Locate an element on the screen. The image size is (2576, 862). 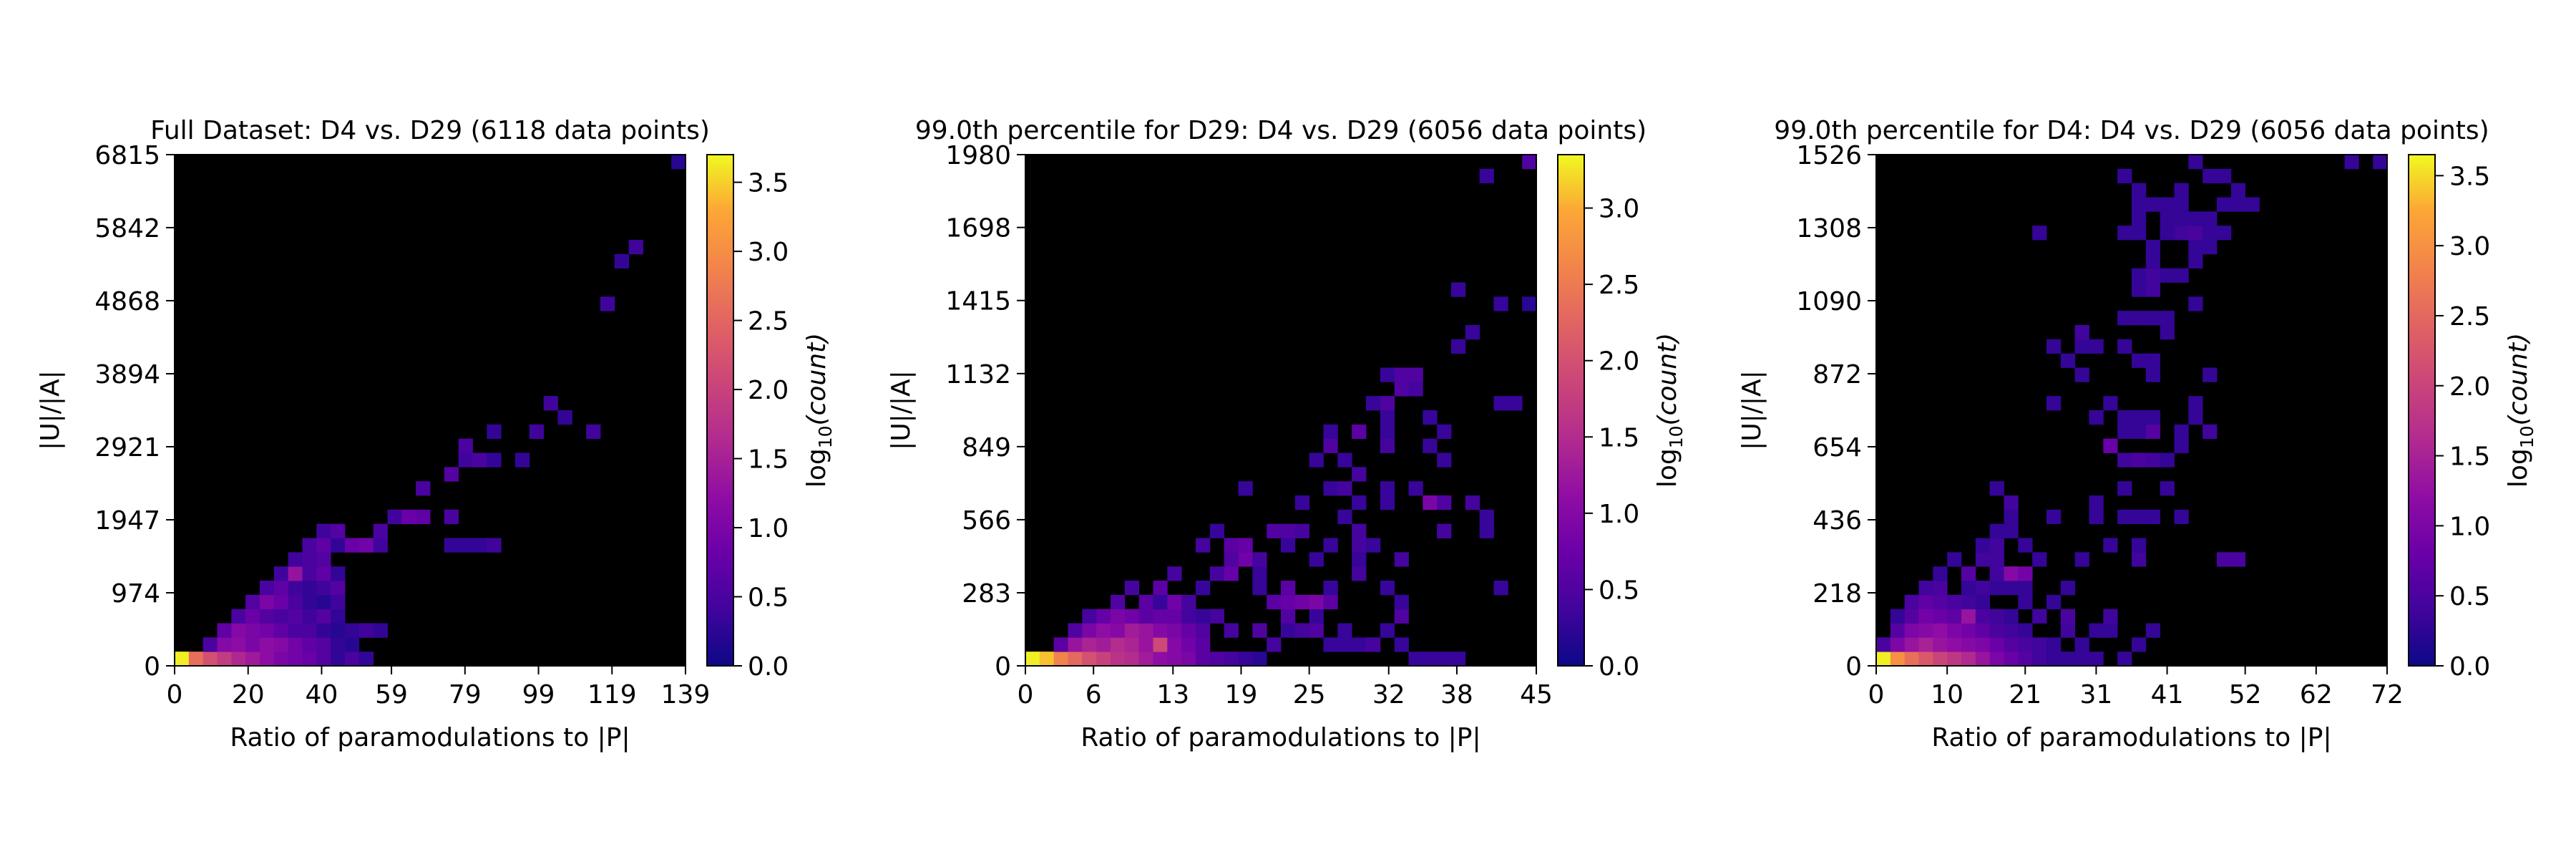
x-tick-label: 32 is located at coordinates (1388, 695).